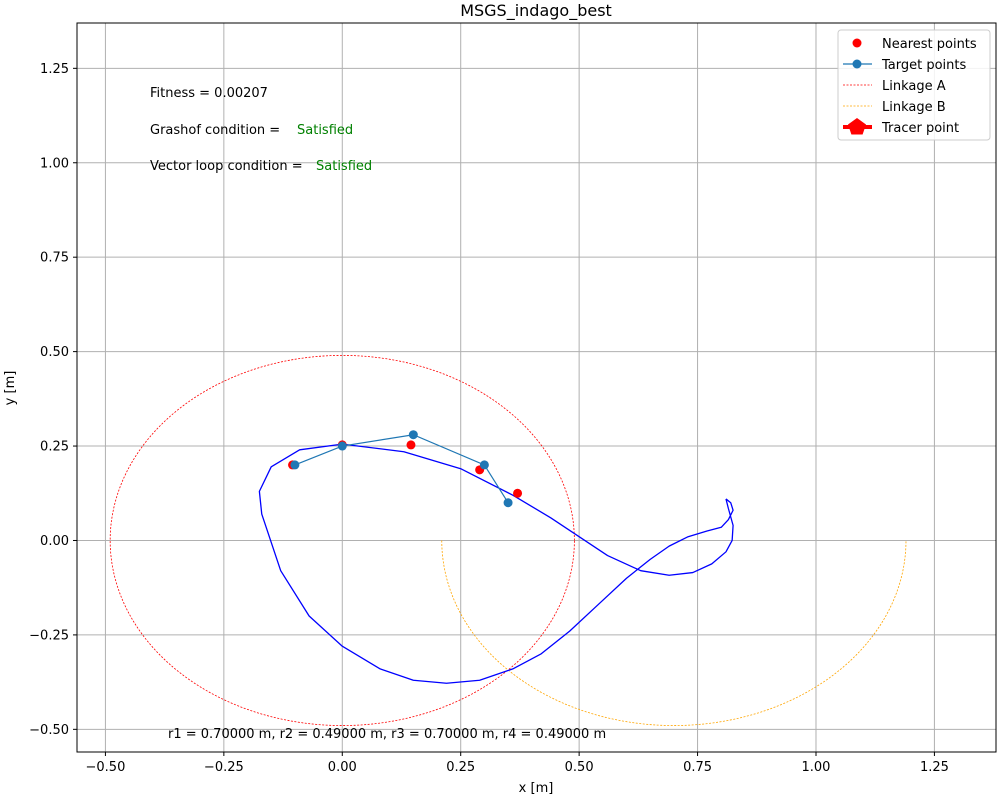  I want to click on x-tick-label: 1.00, so click(816, 767).